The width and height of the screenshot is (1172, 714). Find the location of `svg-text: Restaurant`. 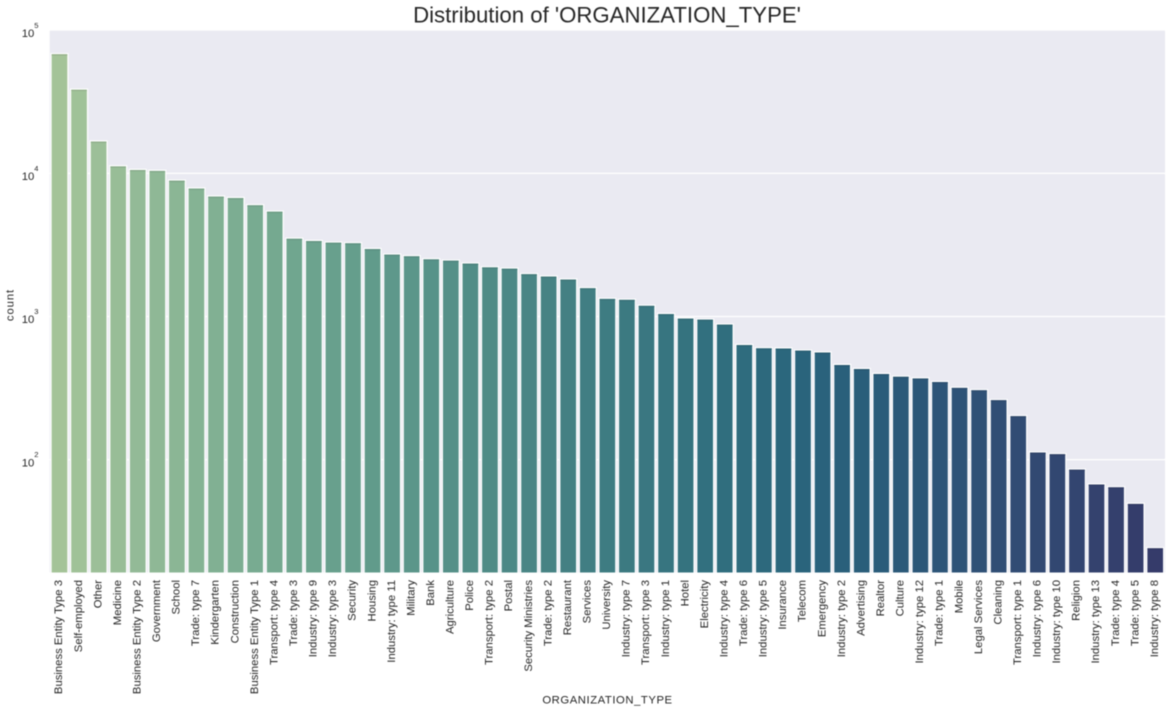

svg-text: Restaurant is located at coordinates (568, 607).